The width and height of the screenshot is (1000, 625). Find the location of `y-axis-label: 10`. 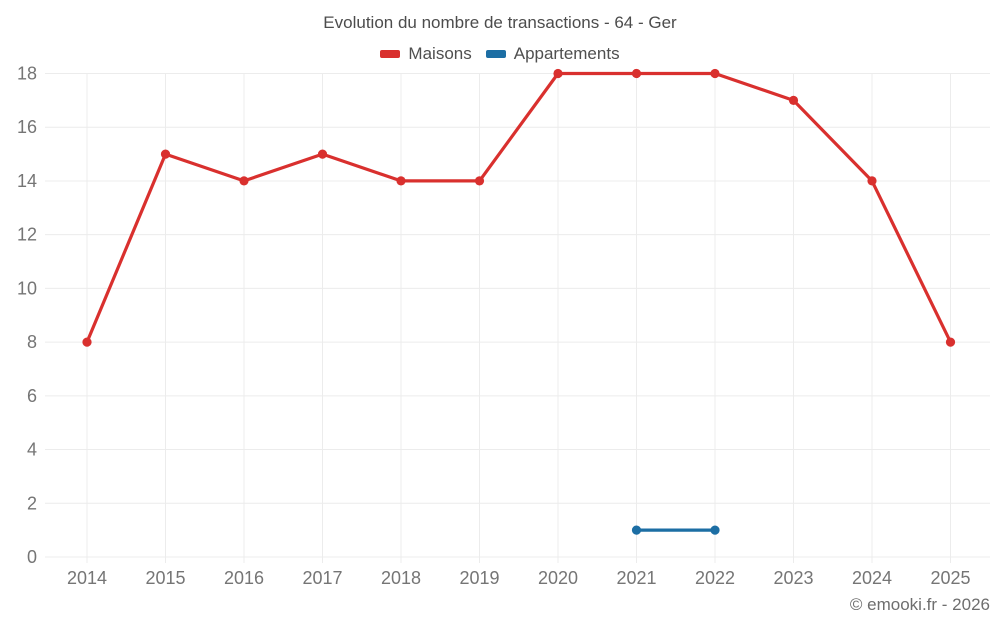

y-axis-label: 10 is located at coordinates (27, 288).